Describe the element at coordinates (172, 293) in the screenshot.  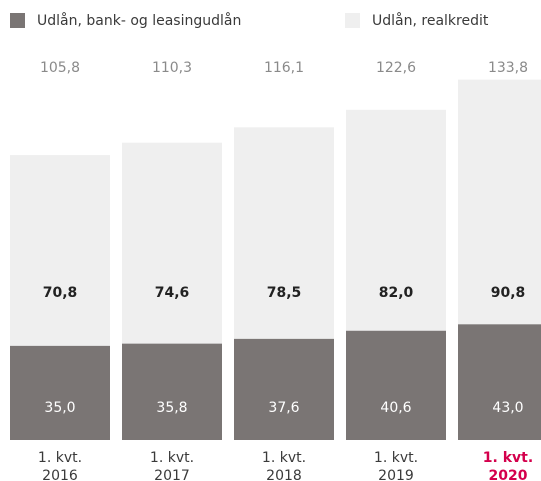
I see `value-label: 74,6` at that location.